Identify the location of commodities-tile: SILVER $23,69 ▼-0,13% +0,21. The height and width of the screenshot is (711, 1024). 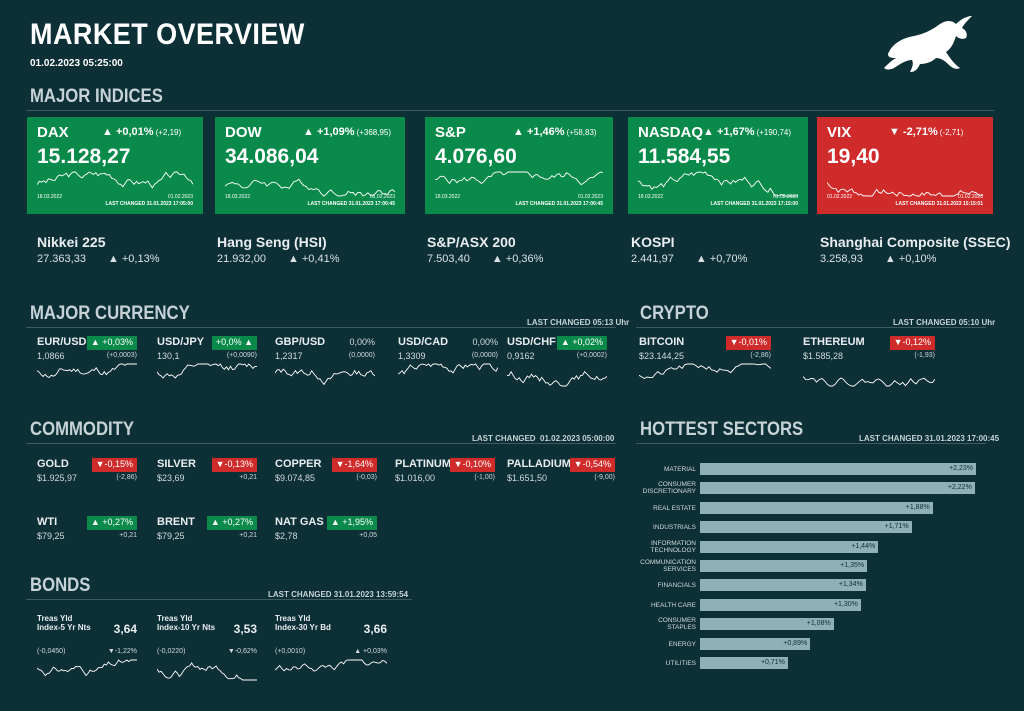
(207, 486).